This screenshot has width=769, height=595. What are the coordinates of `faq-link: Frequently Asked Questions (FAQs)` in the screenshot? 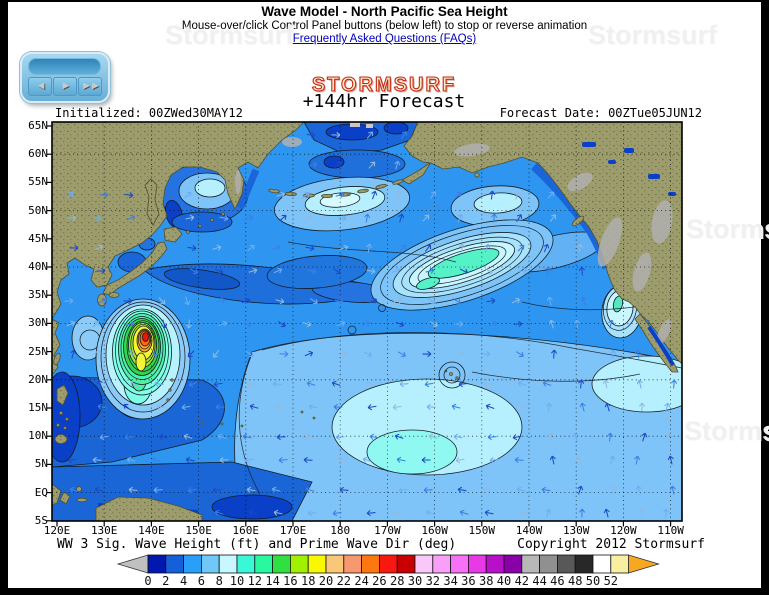 It's located at (384, 39).